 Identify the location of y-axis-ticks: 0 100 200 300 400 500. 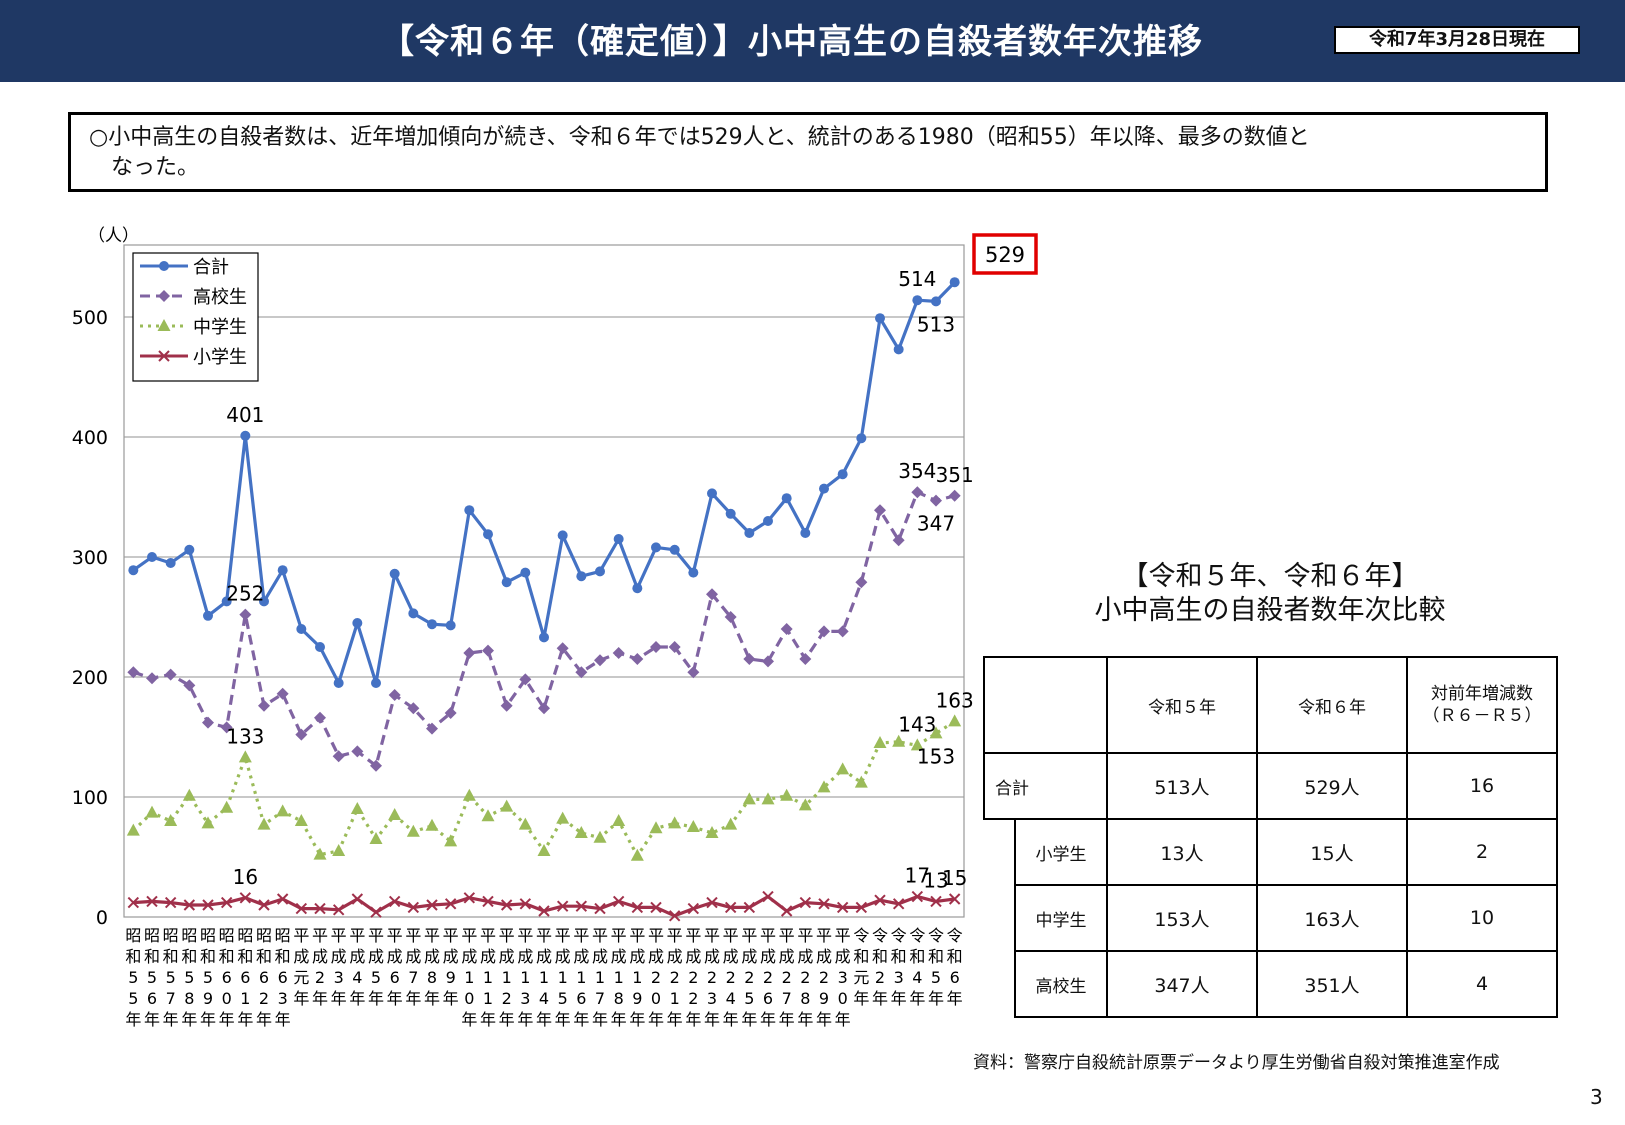
(90, 618).